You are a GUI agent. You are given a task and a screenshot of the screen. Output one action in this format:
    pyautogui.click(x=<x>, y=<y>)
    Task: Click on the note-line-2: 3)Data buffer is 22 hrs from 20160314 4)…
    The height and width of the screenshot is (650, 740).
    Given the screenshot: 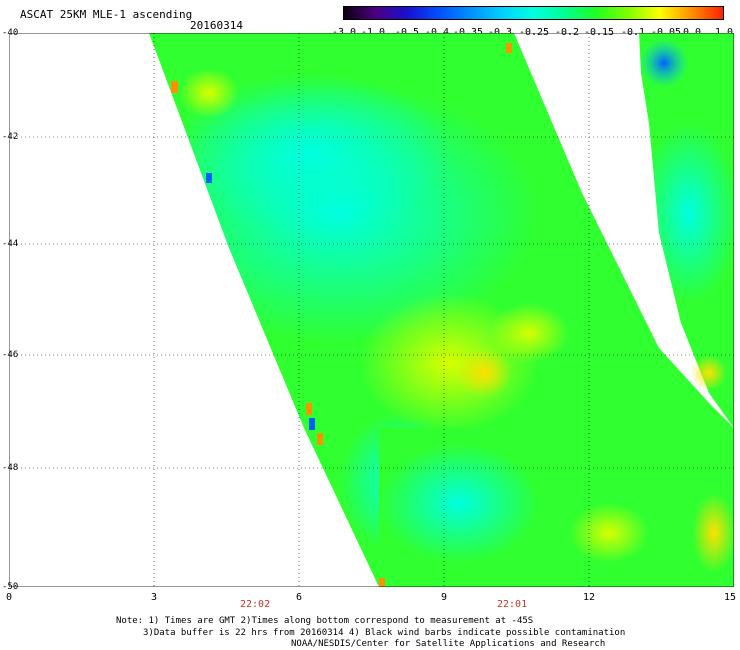 What is the action you would take?
    pyautogui.click(x=384, y=633)
    